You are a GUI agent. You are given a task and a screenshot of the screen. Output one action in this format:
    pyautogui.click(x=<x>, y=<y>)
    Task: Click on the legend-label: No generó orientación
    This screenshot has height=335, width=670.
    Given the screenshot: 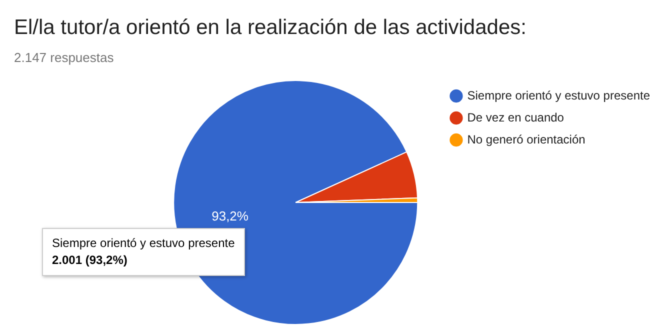 What is the action you would take?
    pyautogui.click(x=526, y=139)
    